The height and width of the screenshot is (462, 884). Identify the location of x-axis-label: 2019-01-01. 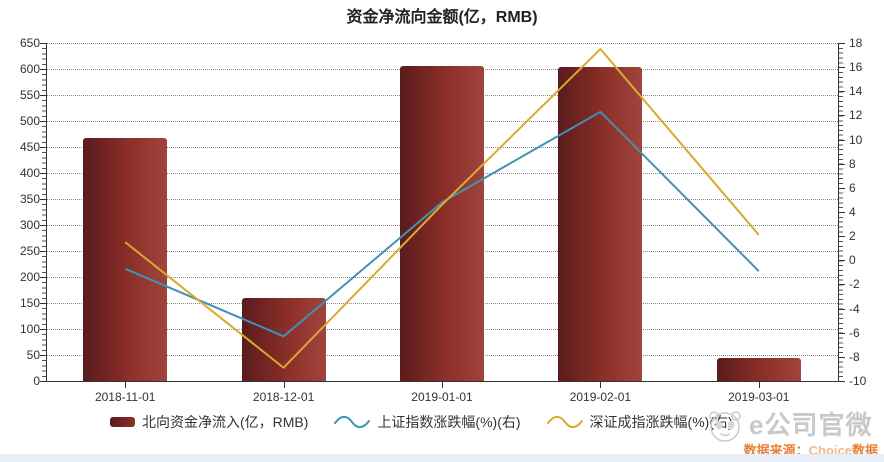
(442, 397).